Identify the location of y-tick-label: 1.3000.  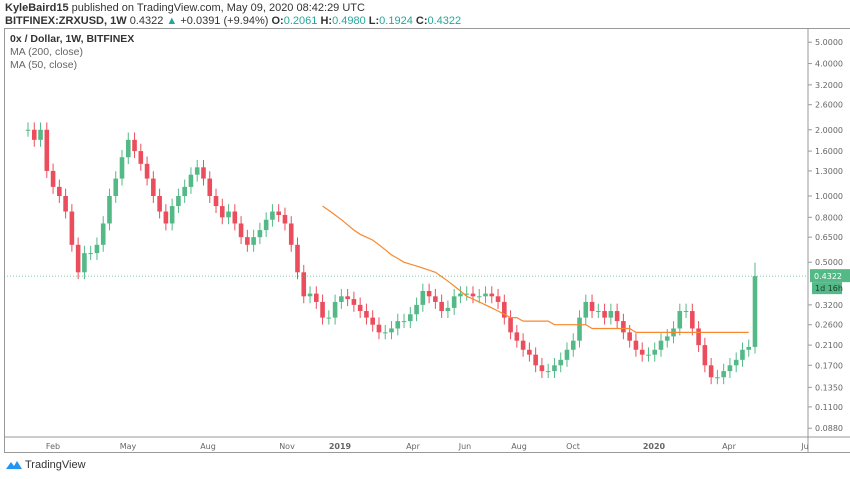
(829, 171).